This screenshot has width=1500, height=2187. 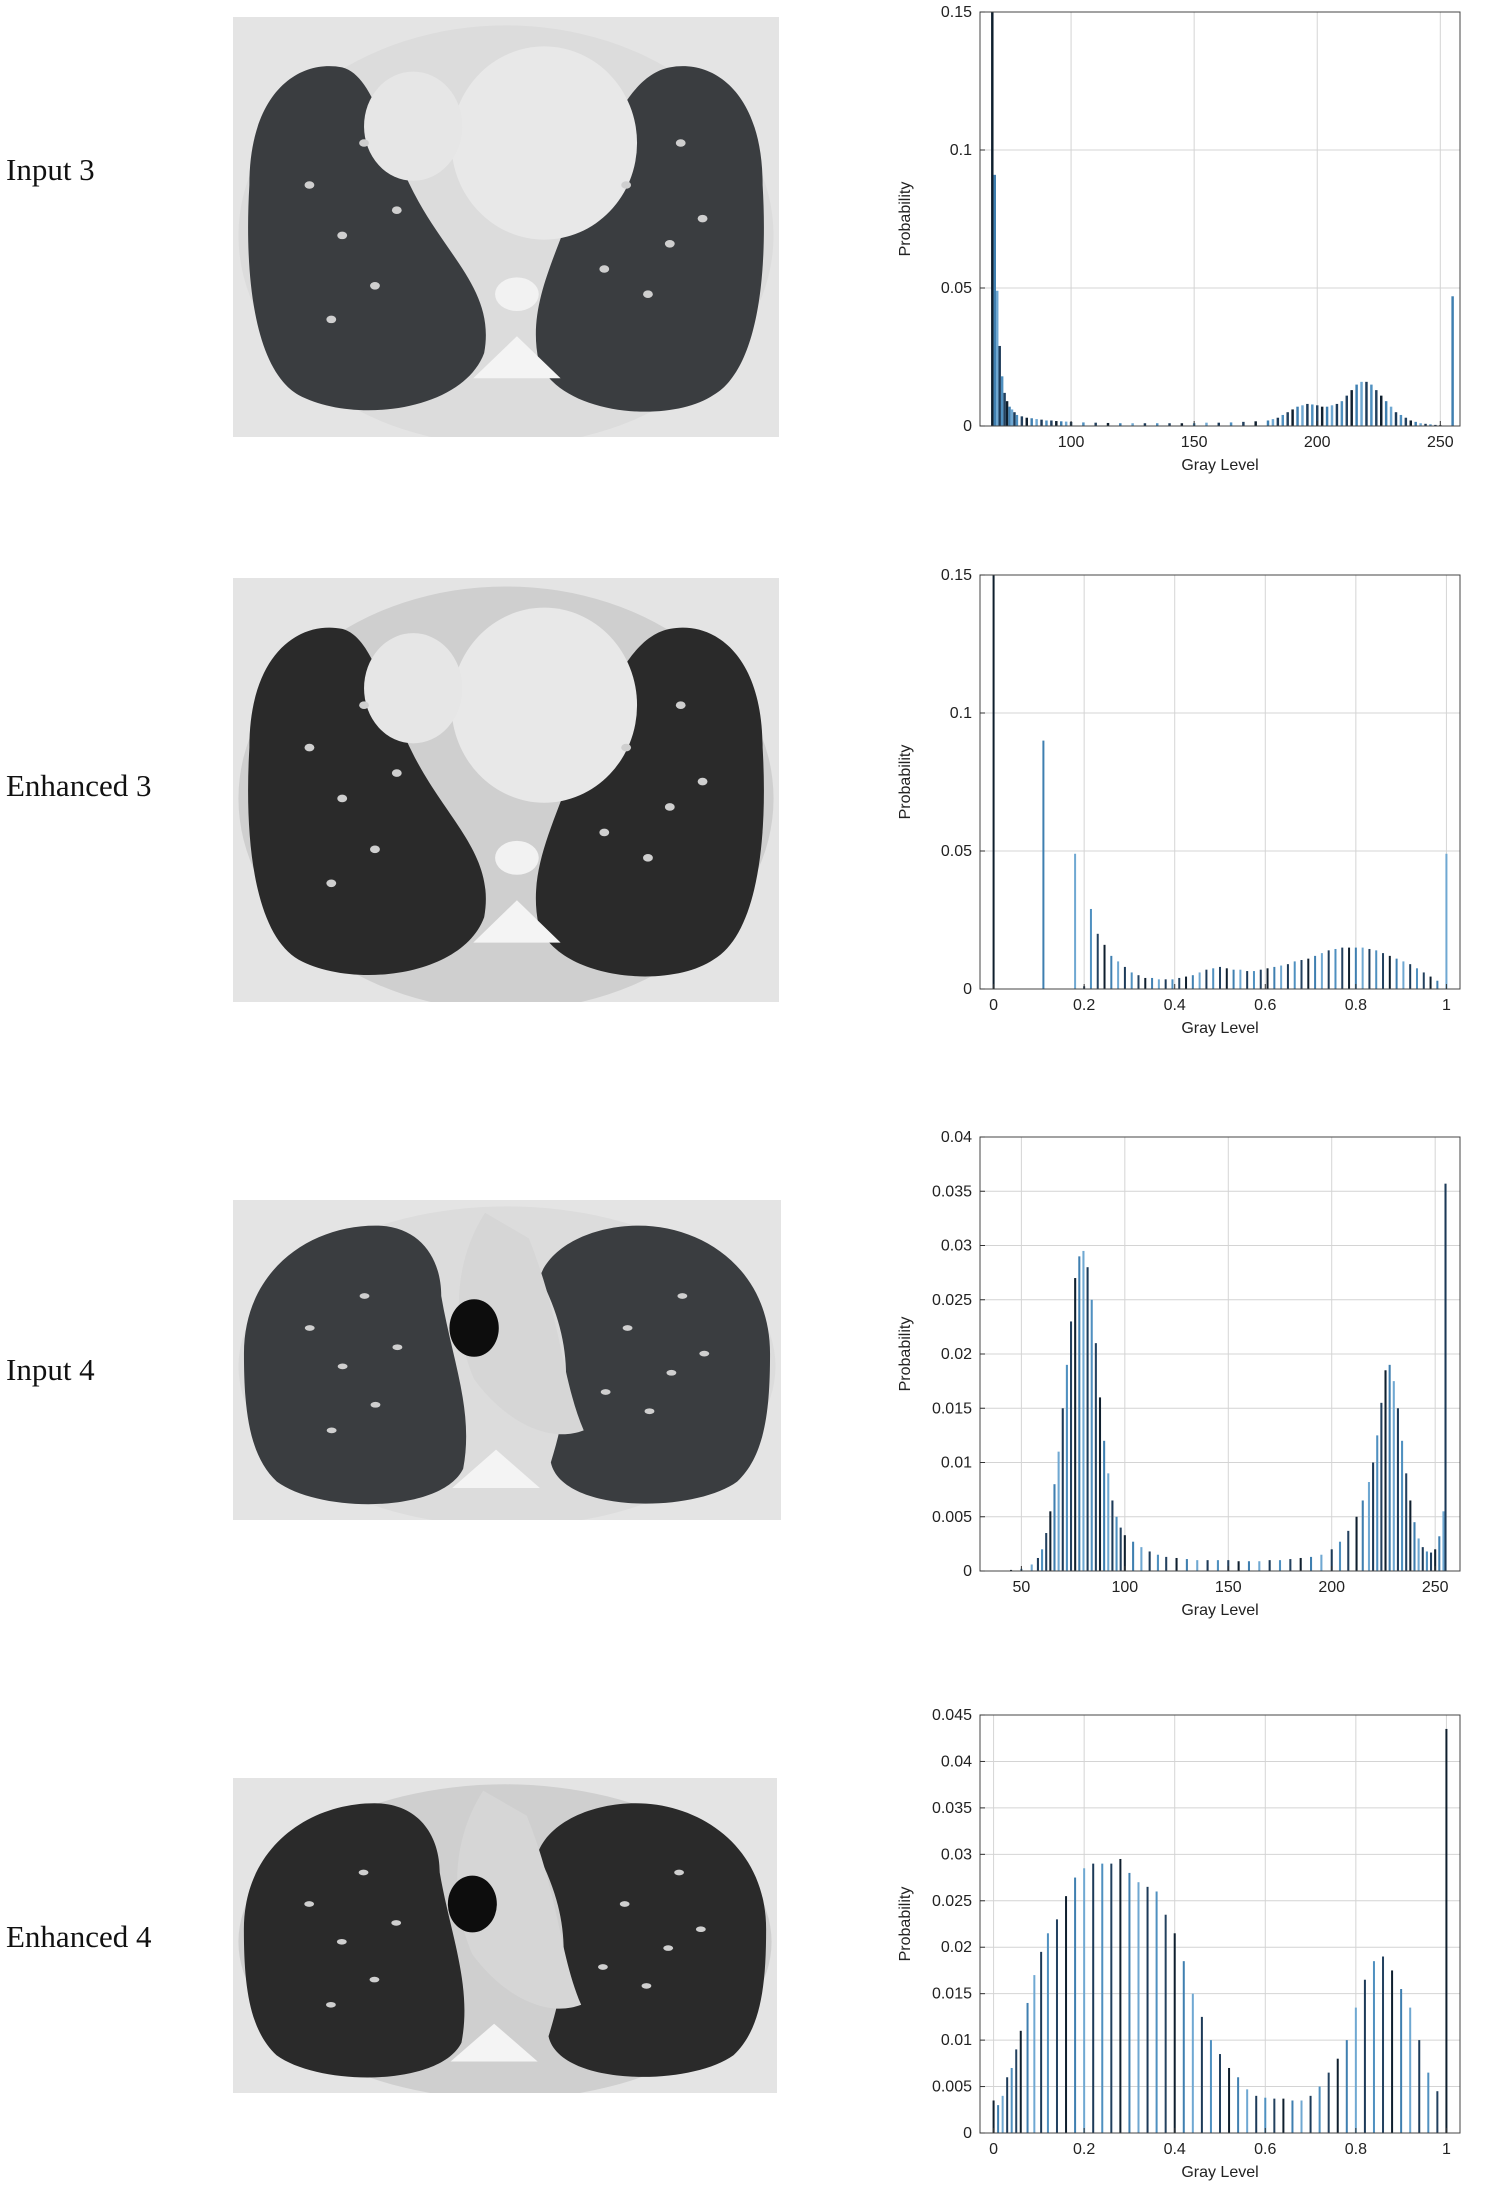 I want to click on row-label-input-3: Input 3, so click(x=50, y=169).